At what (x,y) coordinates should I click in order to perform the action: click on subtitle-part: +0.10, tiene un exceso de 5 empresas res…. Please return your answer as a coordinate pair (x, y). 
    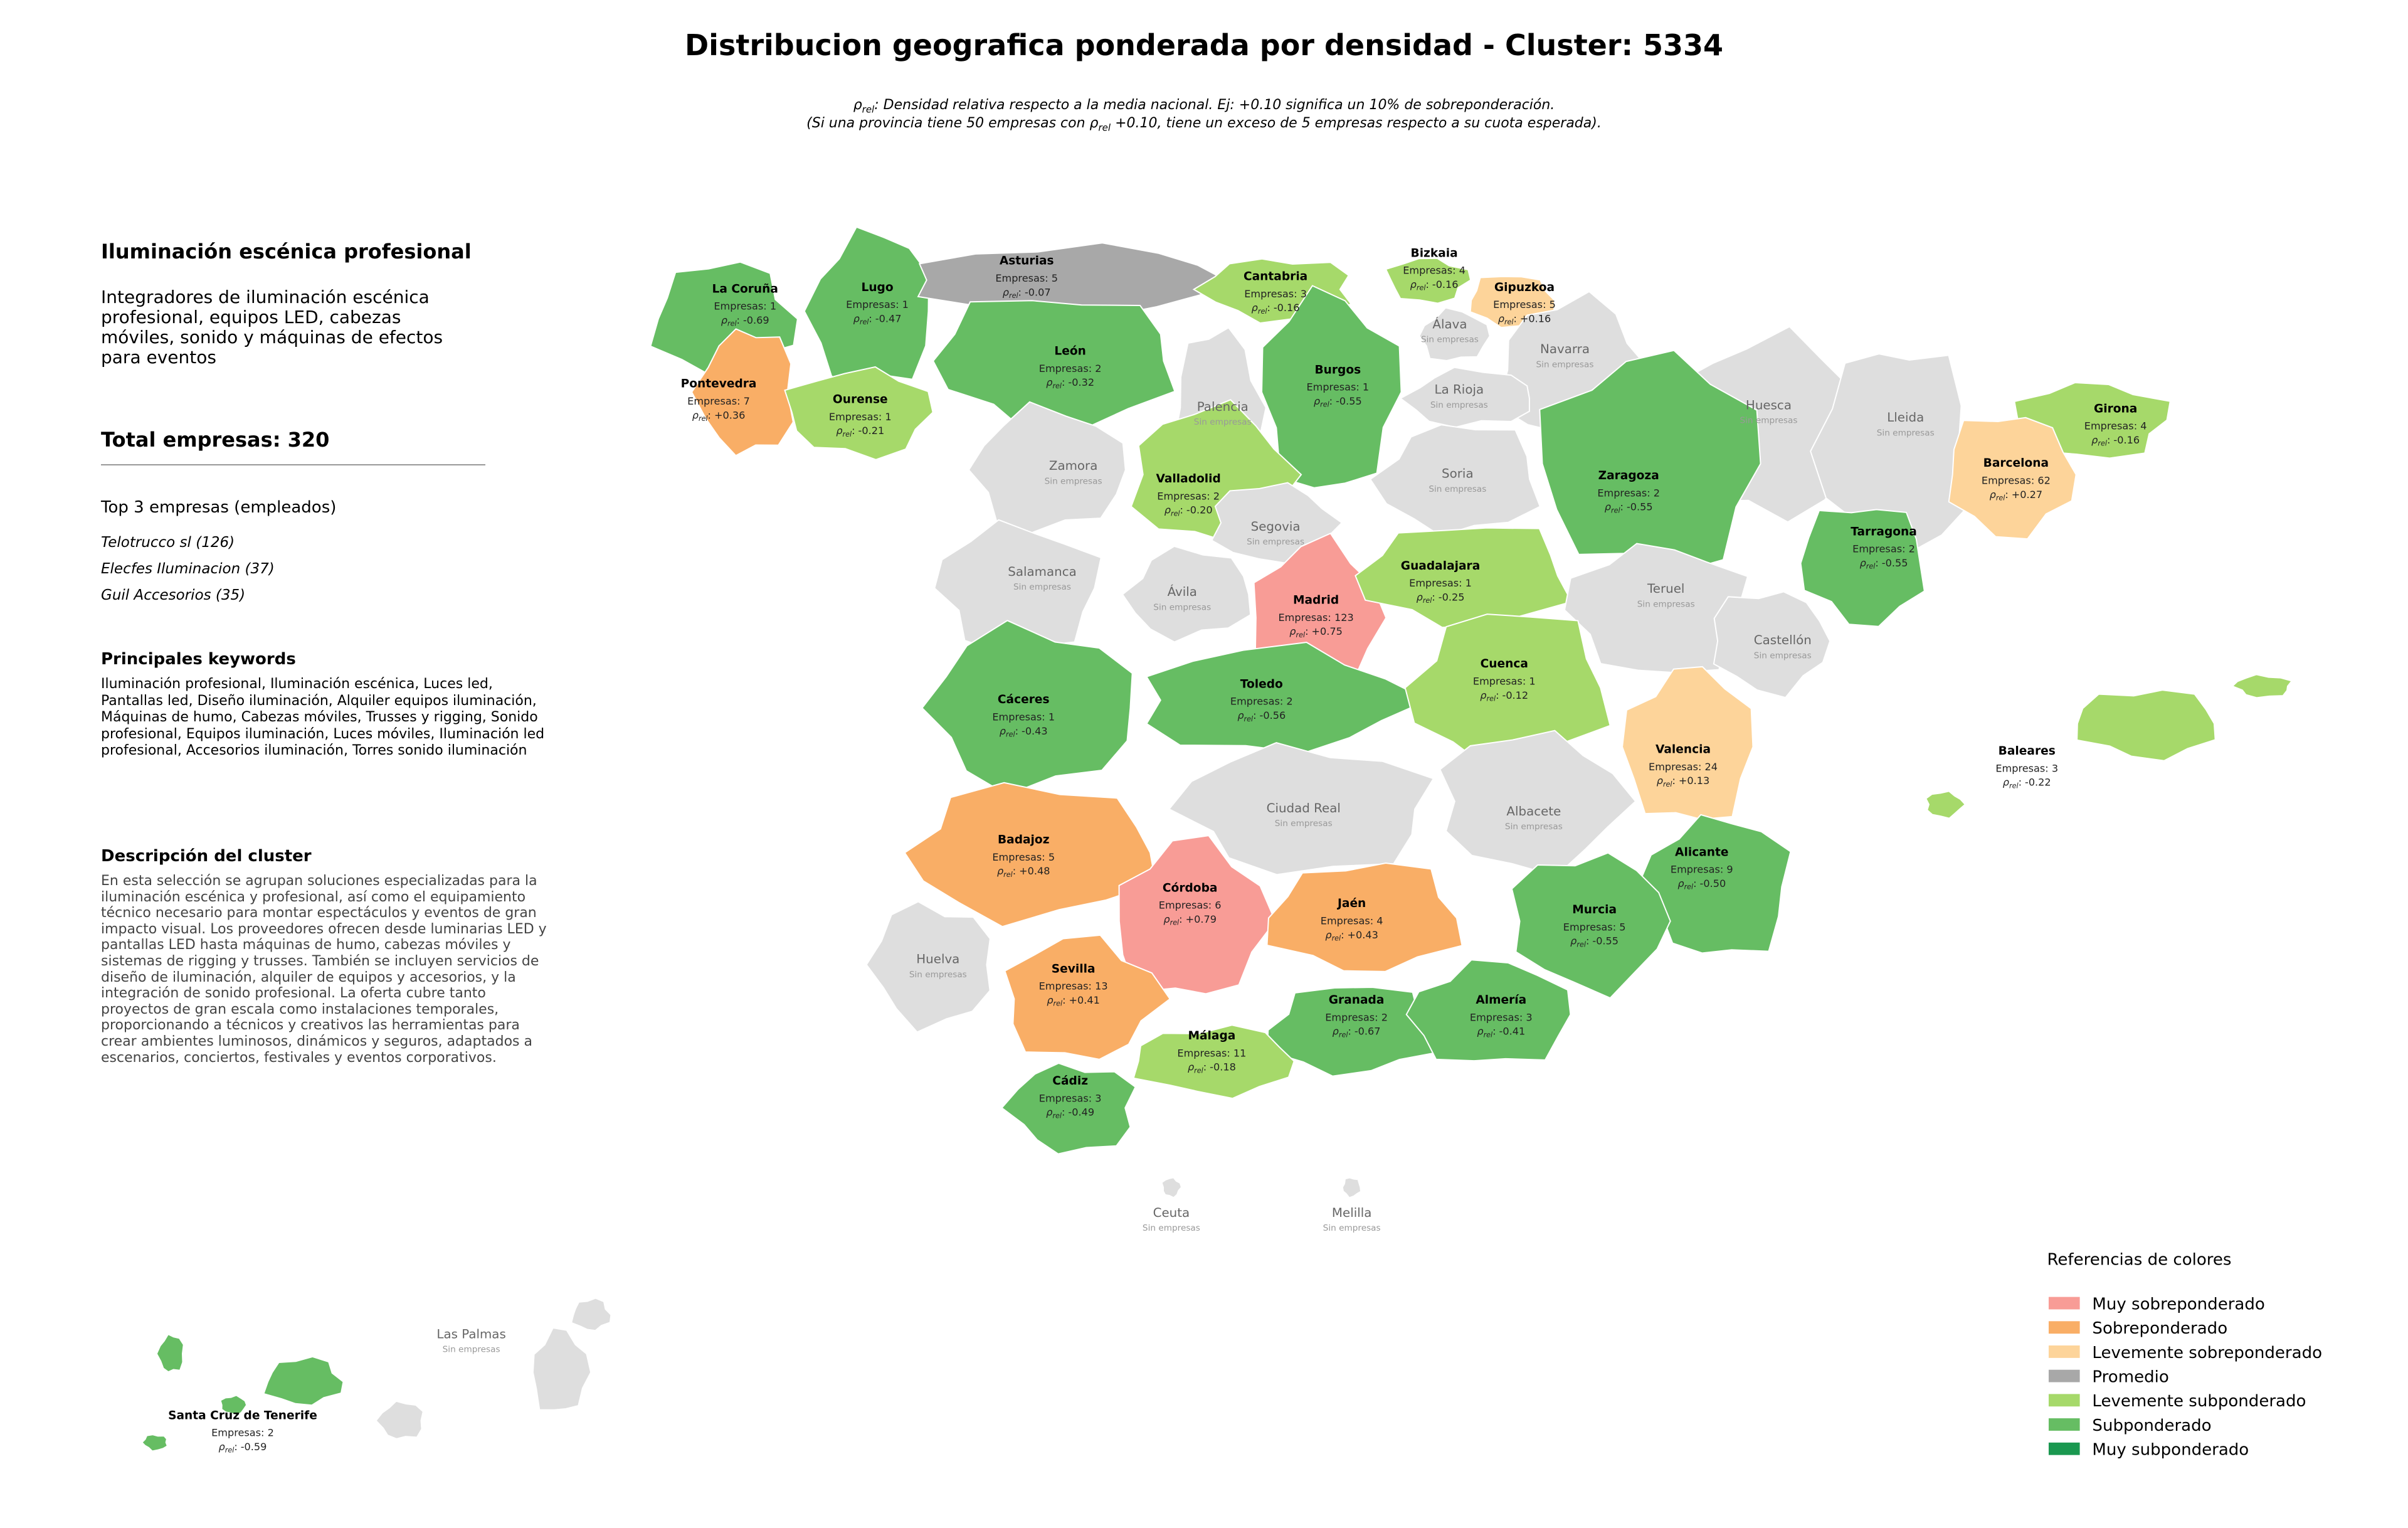
    Looking at the image, I should click on (1356, 123).